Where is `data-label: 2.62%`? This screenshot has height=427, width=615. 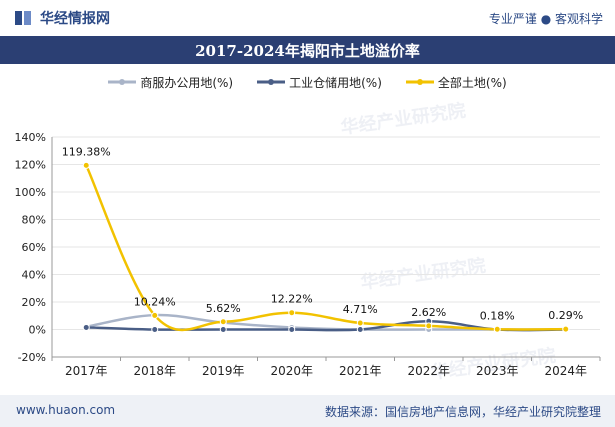 data-label: 2.62% is located at coordinates (428, 312).